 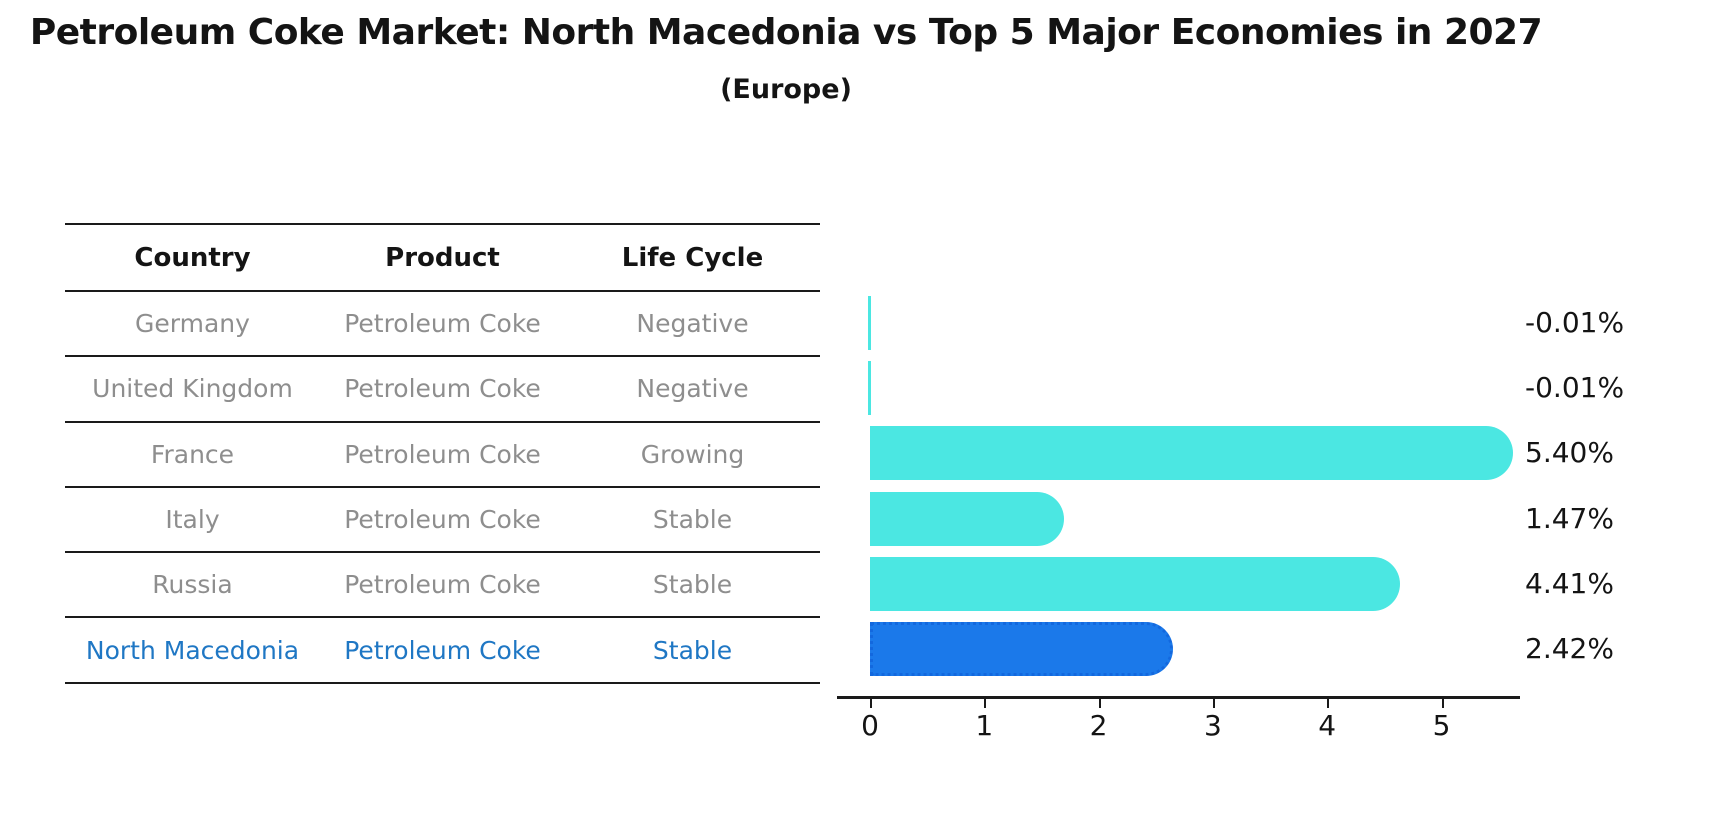 I want to click on cell-country: Italy, so click(x=192, y=520).